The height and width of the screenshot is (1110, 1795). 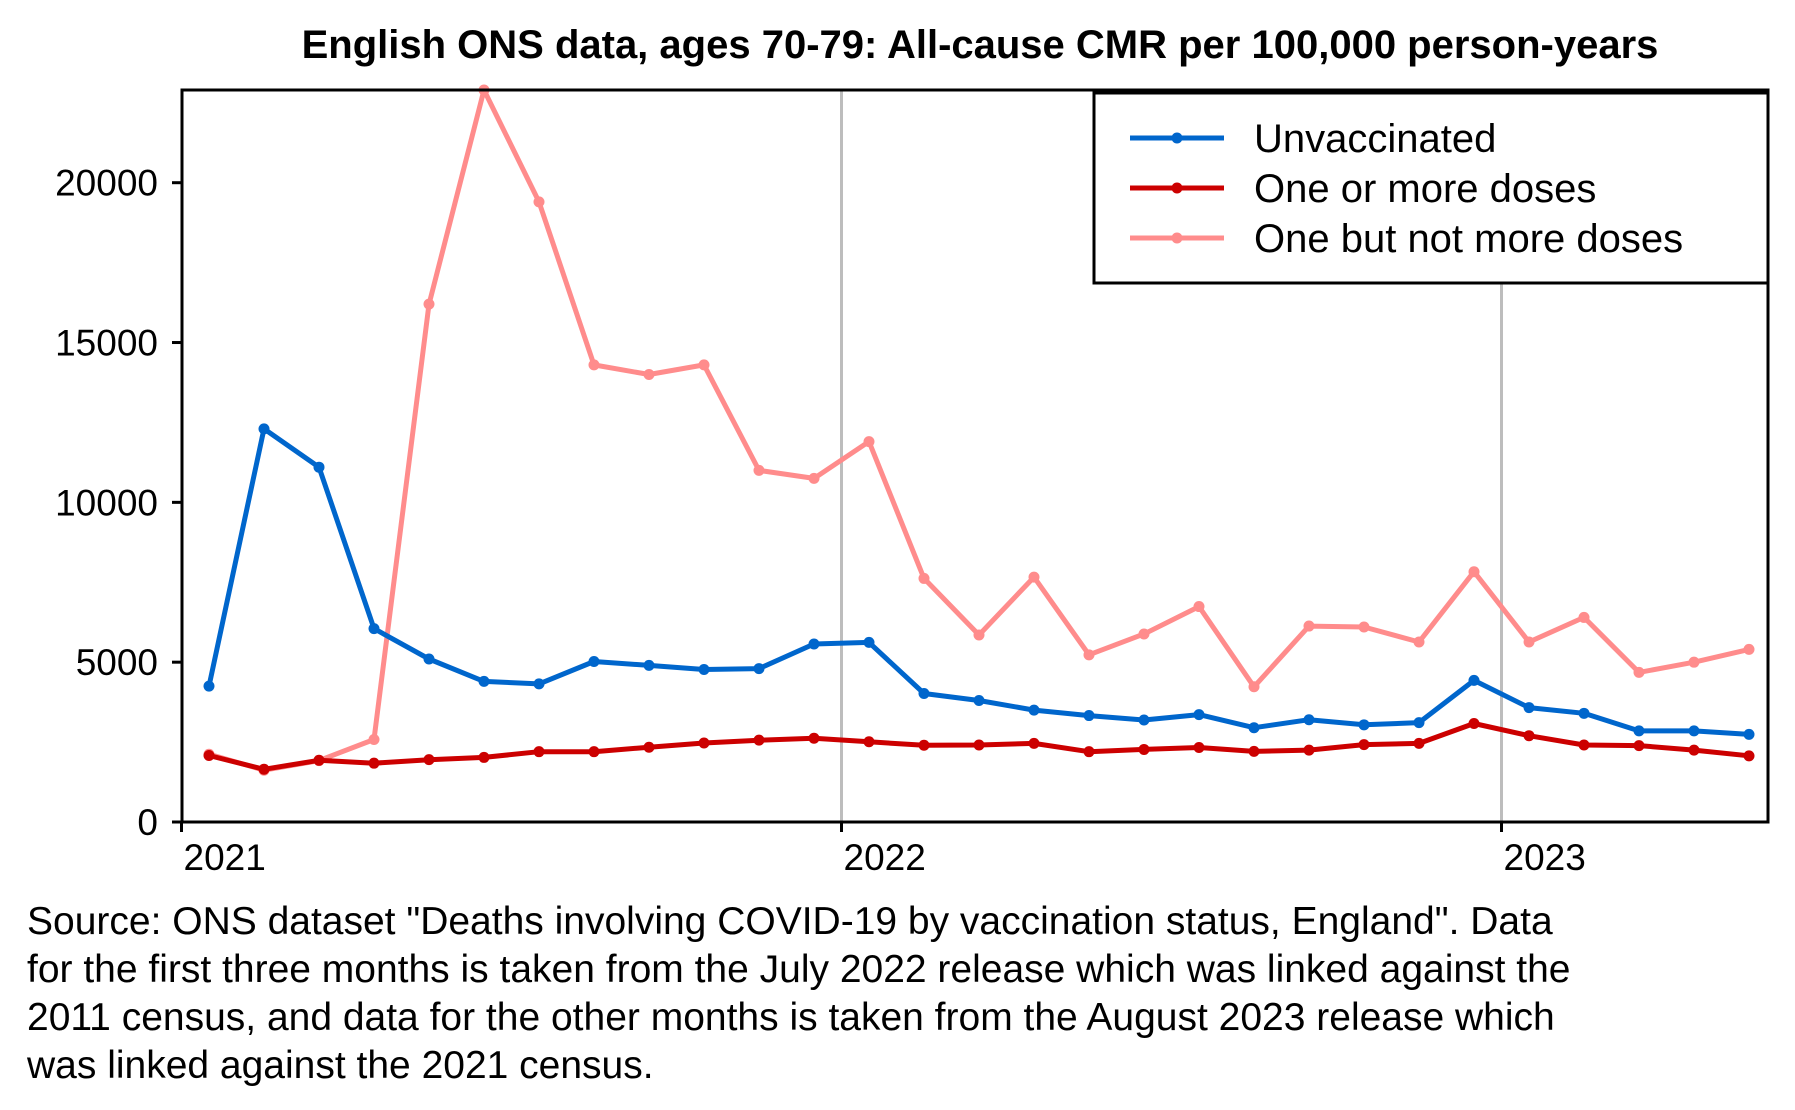 What do you see at coordinates (1375, 139) in the screenshot?
I see `legend-label: Unvaccinated` at bounding box center [1375, 139].